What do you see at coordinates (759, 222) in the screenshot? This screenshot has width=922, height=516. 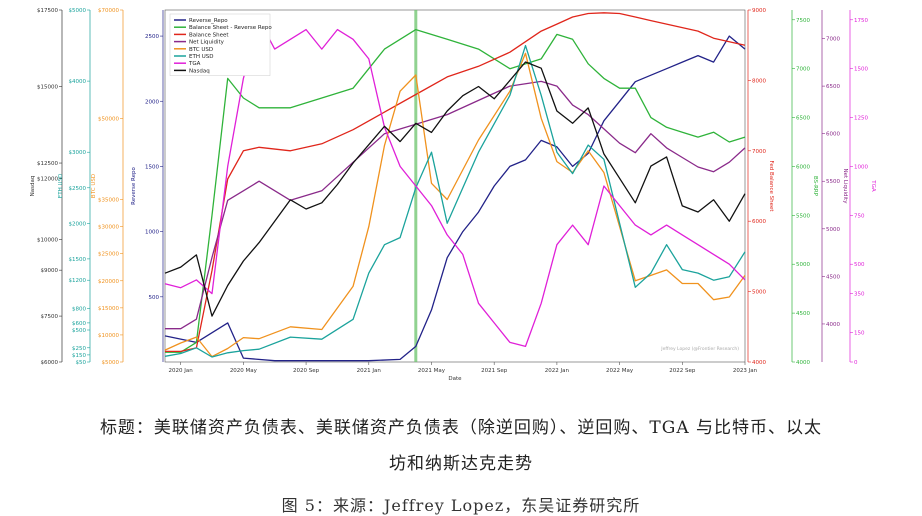 I see `axis-tick-label-fed_bs: 6000` at bounding box center [759, 222].